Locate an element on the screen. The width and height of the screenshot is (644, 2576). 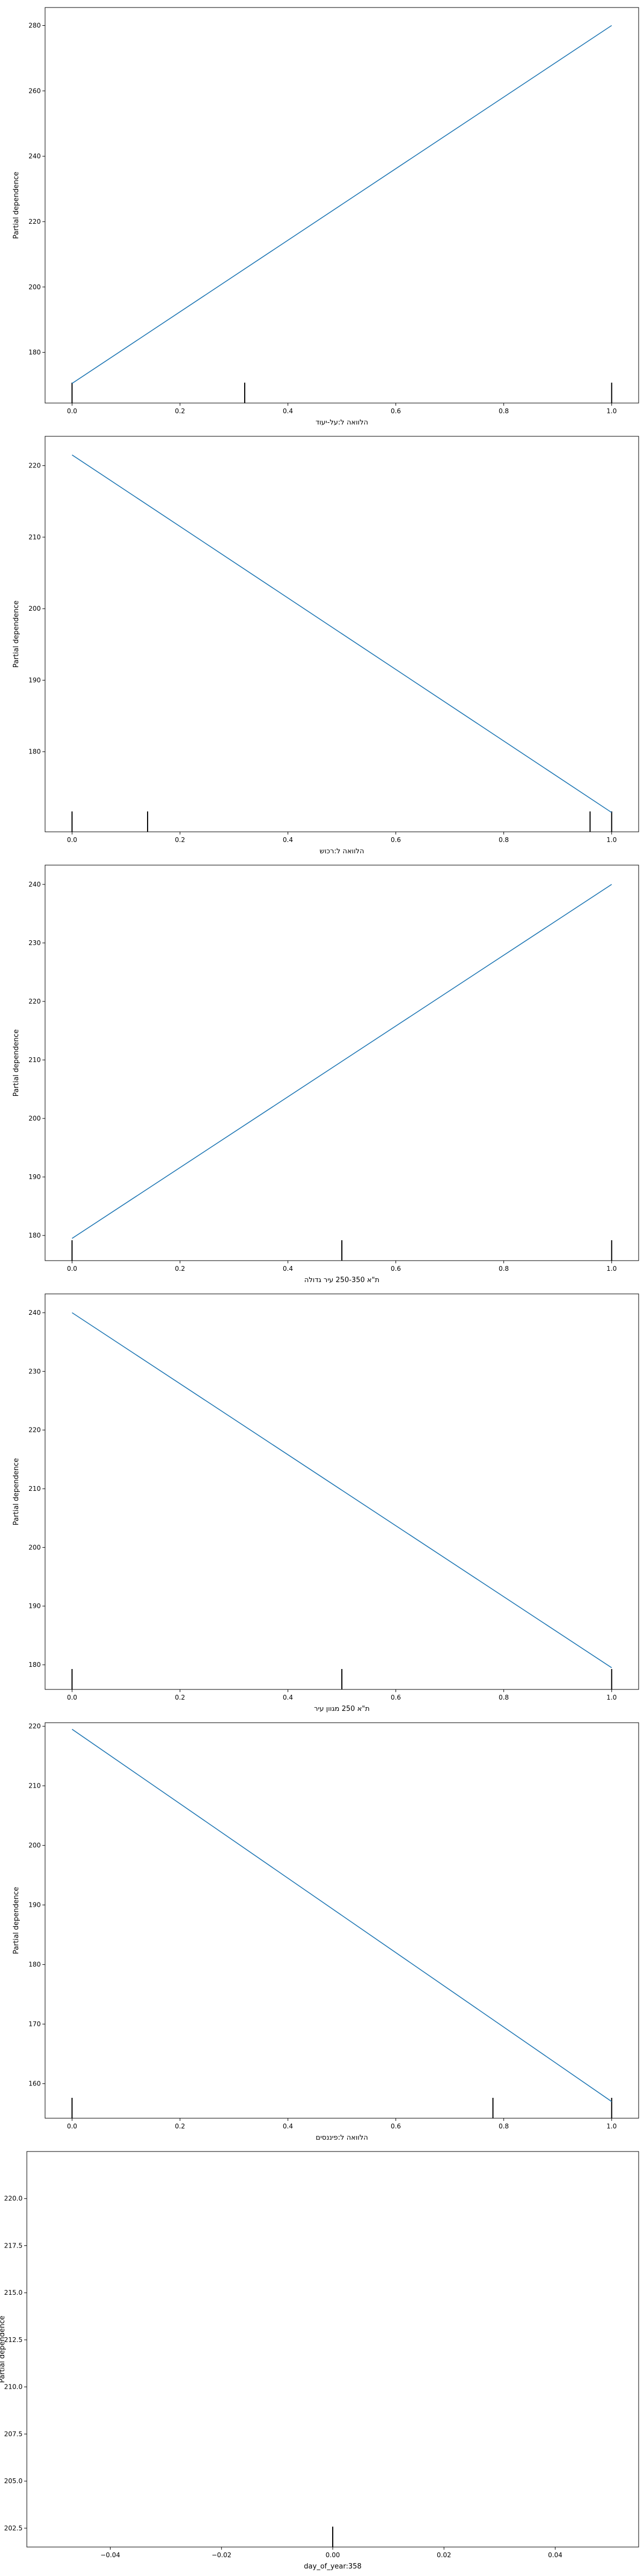
x-tick-label: −0.02 is located at coordinates (221, 2555).